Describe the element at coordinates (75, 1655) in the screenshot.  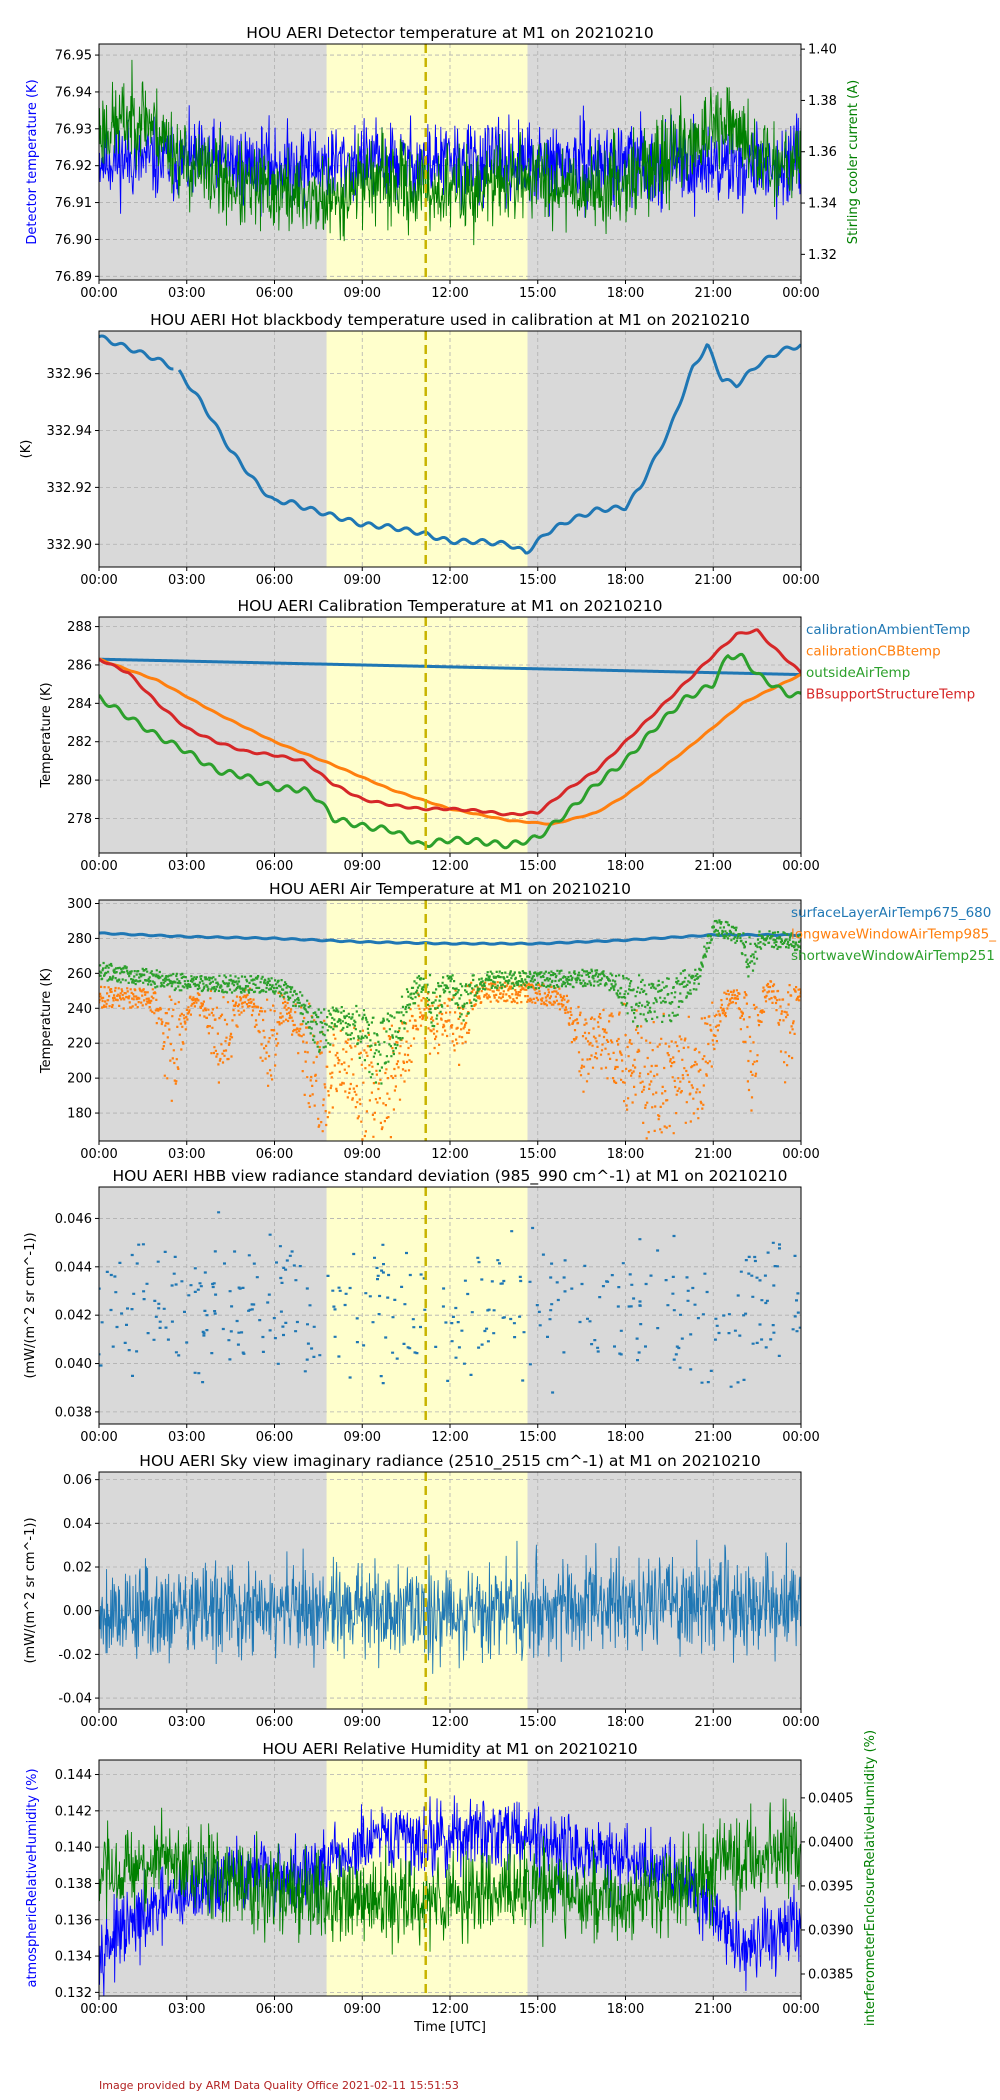
I see `y-tick-label: -0.02` at that location.